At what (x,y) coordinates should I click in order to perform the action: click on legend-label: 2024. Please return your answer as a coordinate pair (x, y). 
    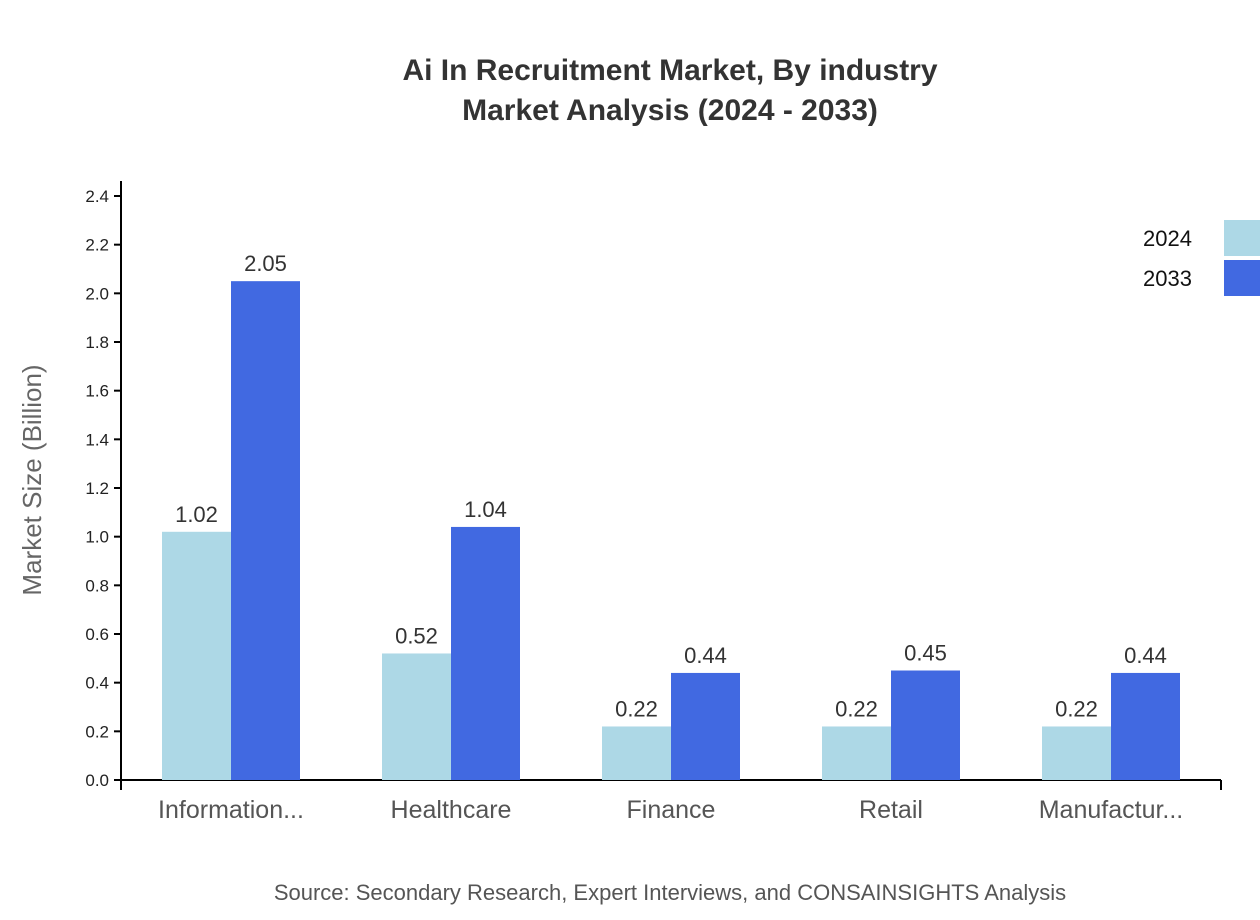
    Looking at the image, I should click on (1167, 238).